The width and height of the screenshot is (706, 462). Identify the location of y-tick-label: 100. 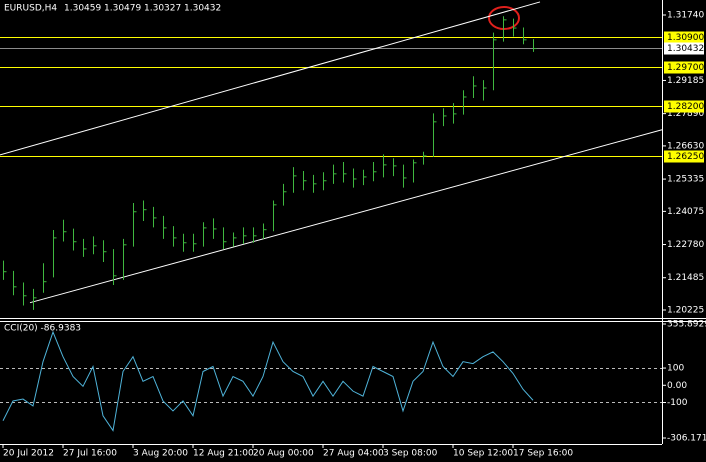
(675, 369).